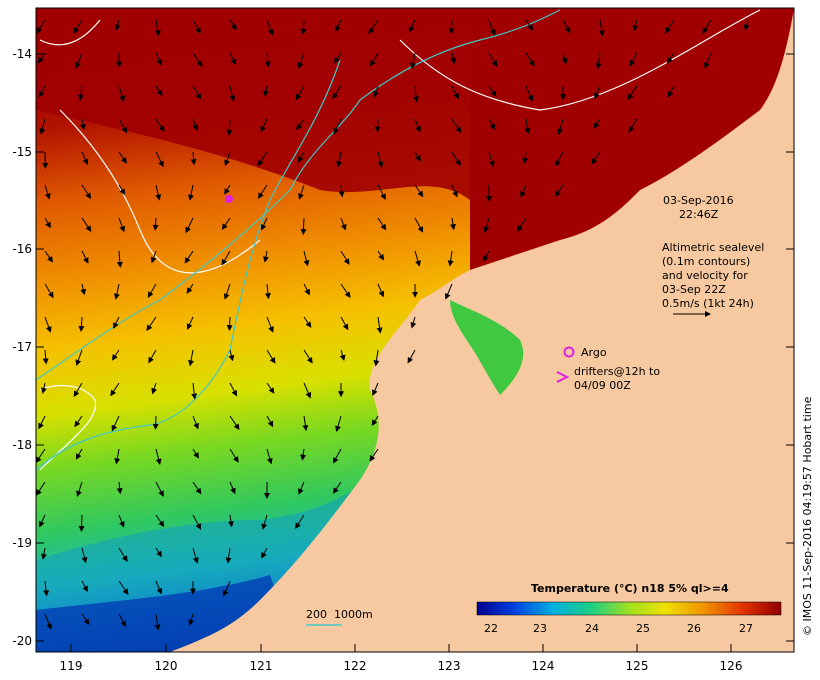 This screenshot has height=680, width=820. I want to click on sealevel-contour, so click(68, 427).